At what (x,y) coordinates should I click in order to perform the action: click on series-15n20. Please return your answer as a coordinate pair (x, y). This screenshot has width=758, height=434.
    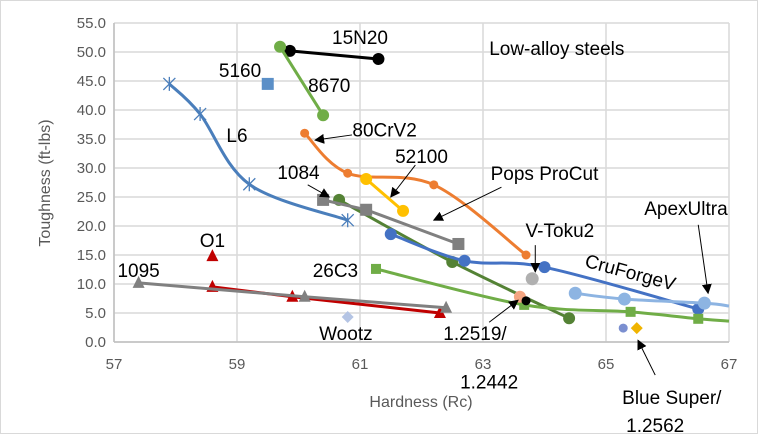
    Looking at the image, I should click on (334, 54).